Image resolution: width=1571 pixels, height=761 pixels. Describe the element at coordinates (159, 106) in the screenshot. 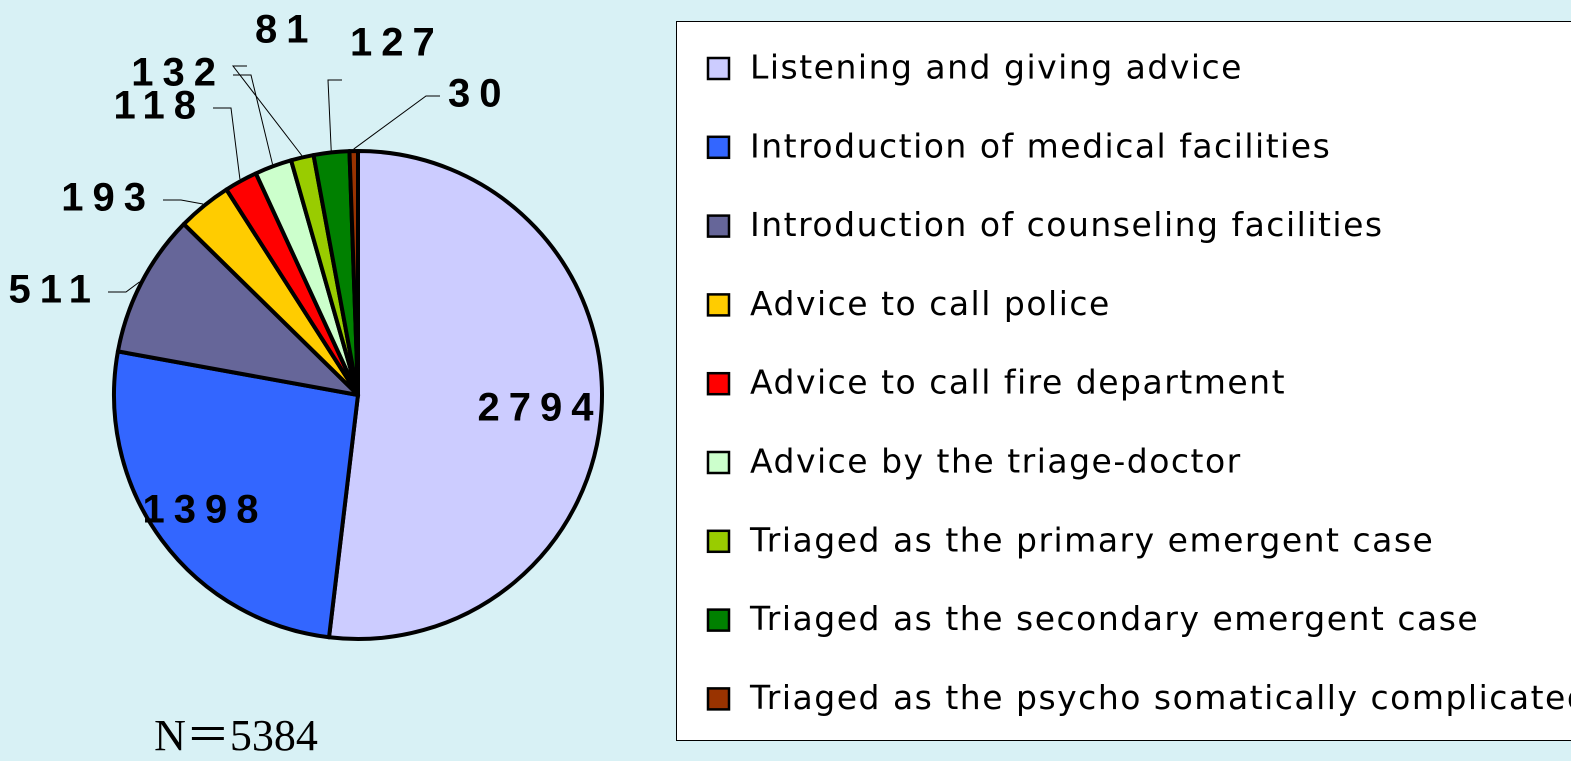

I see `data-label: 118` at that location.